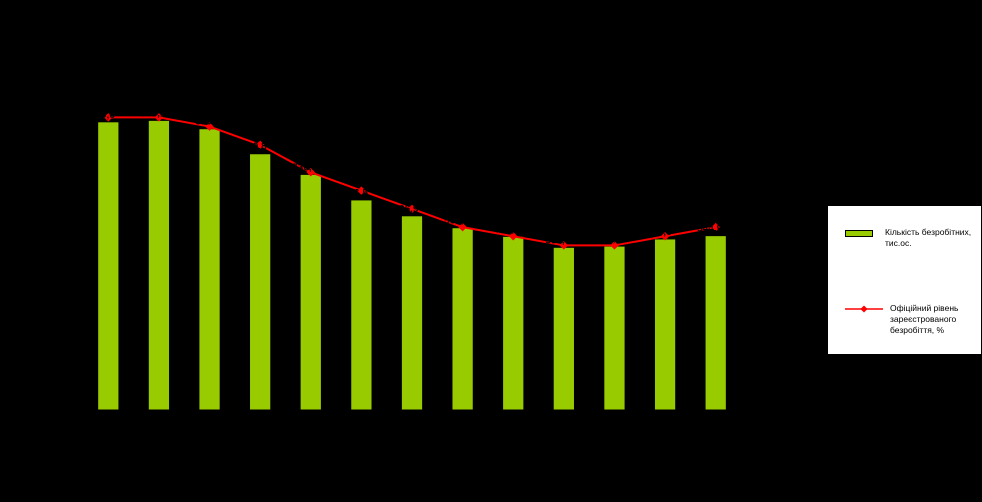 The height and width of the screenshot is (502, 982). I want to click on legend-swatch-bar, so click(859, 233).